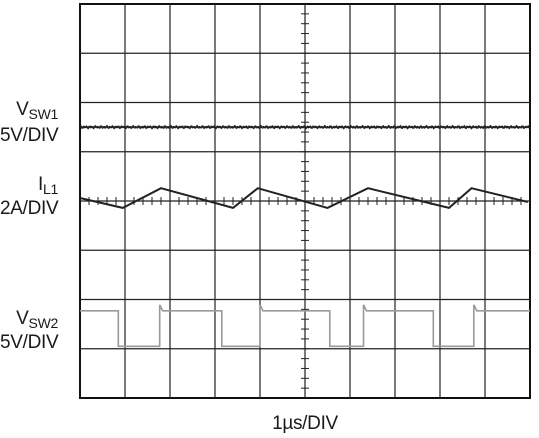 This screenshot has width=539, height=438. Describe the element at coordinates (29, 342) in the screenshot. I see `scale-label-vsw2: 5V/DIV` at that location.